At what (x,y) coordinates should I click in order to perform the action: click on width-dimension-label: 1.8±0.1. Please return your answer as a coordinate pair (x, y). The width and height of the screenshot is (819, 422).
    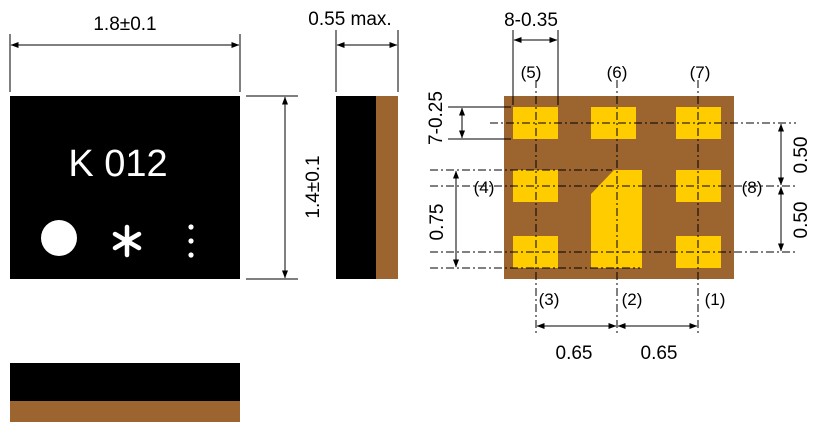
    Looking at the image, I should click on (124, 24).